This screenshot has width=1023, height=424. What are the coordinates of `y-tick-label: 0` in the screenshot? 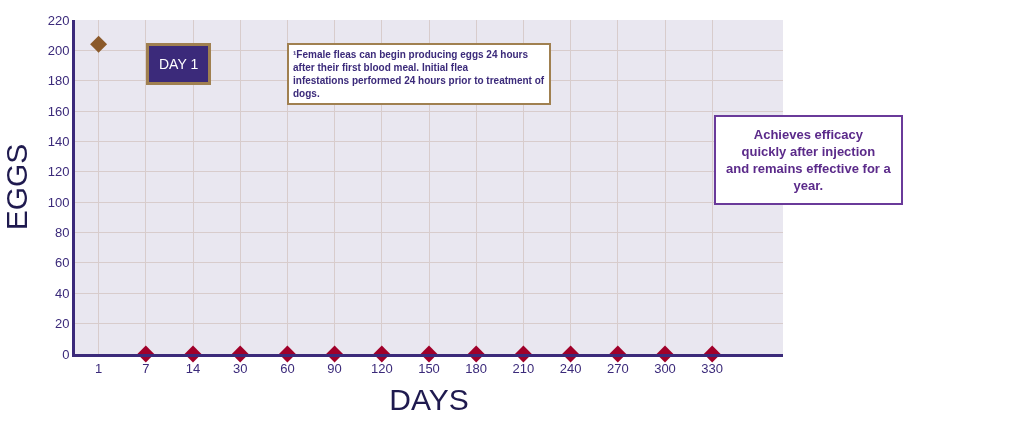 It's located at (66, 354).